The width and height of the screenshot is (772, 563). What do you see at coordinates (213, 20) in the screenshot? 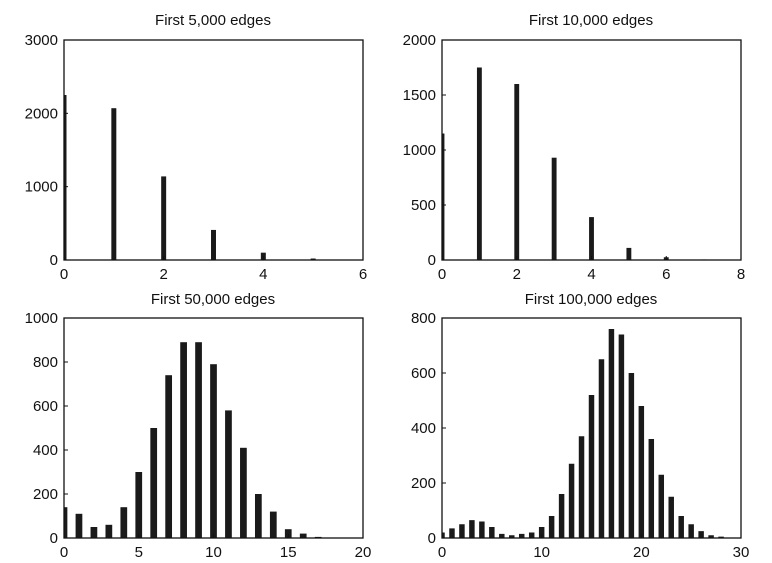
I see `chart-title: First 5,000 edges` at bounding box center [213, 20].